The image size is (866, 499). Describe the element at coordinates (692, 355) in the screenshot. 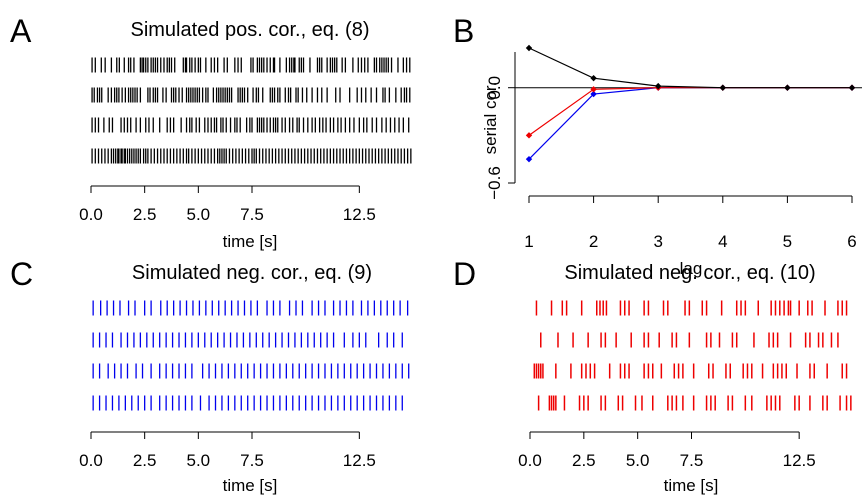

I see `panel-d-raster` at that location.